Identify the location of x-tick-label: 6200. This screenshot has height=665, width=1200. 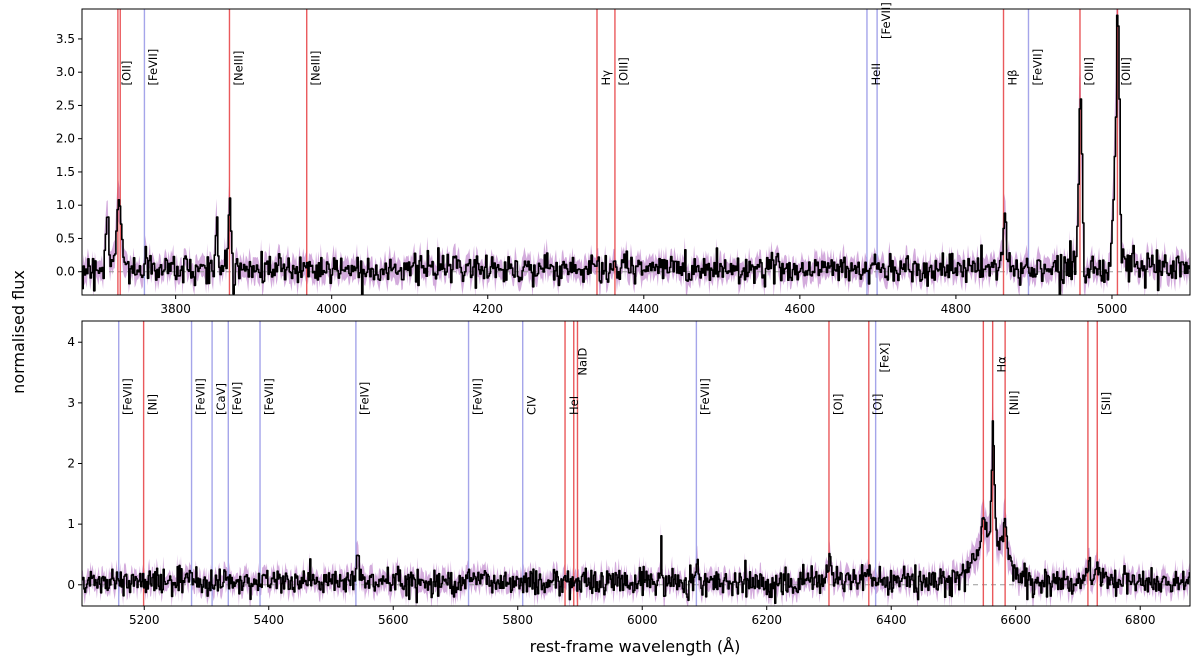
(766, 620).